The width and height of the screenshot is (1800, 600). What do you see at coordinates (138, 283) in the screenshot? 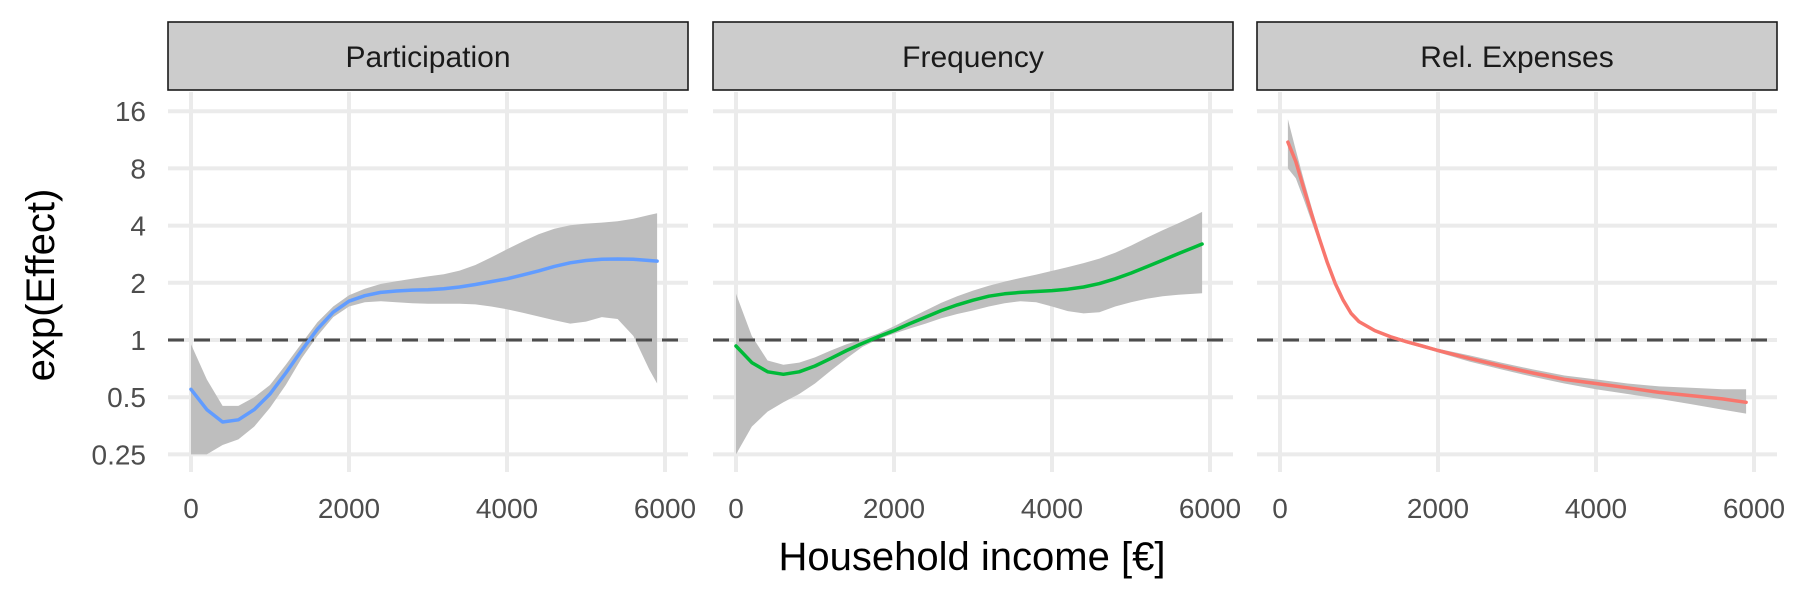
I see `y-tick-label: 2` at bounding box center [138, 283].